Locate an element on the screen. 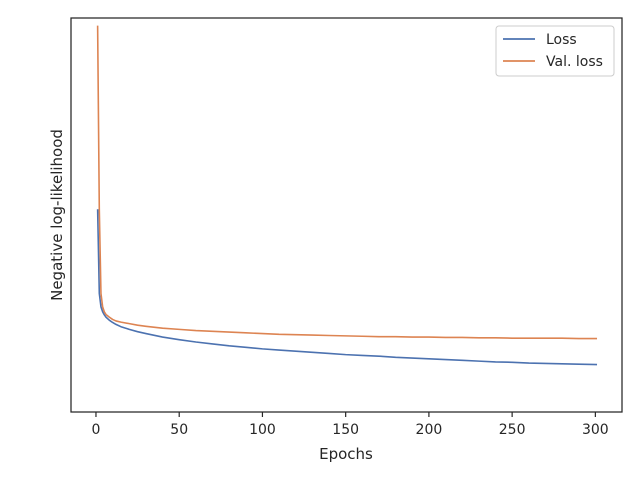  x-tick-label: 50 is located at coordinates (179, 430).